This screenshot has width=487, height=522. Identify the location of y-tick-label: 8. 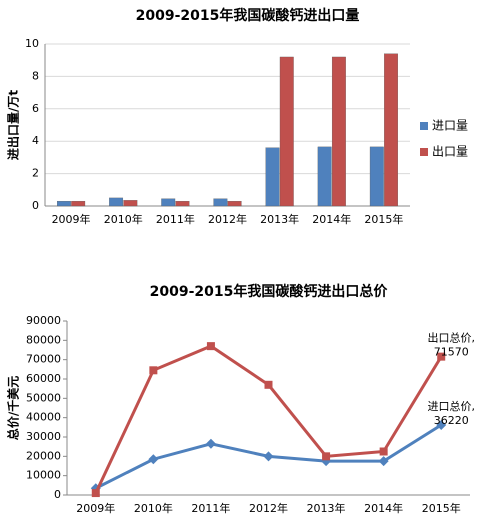
(35, 75).